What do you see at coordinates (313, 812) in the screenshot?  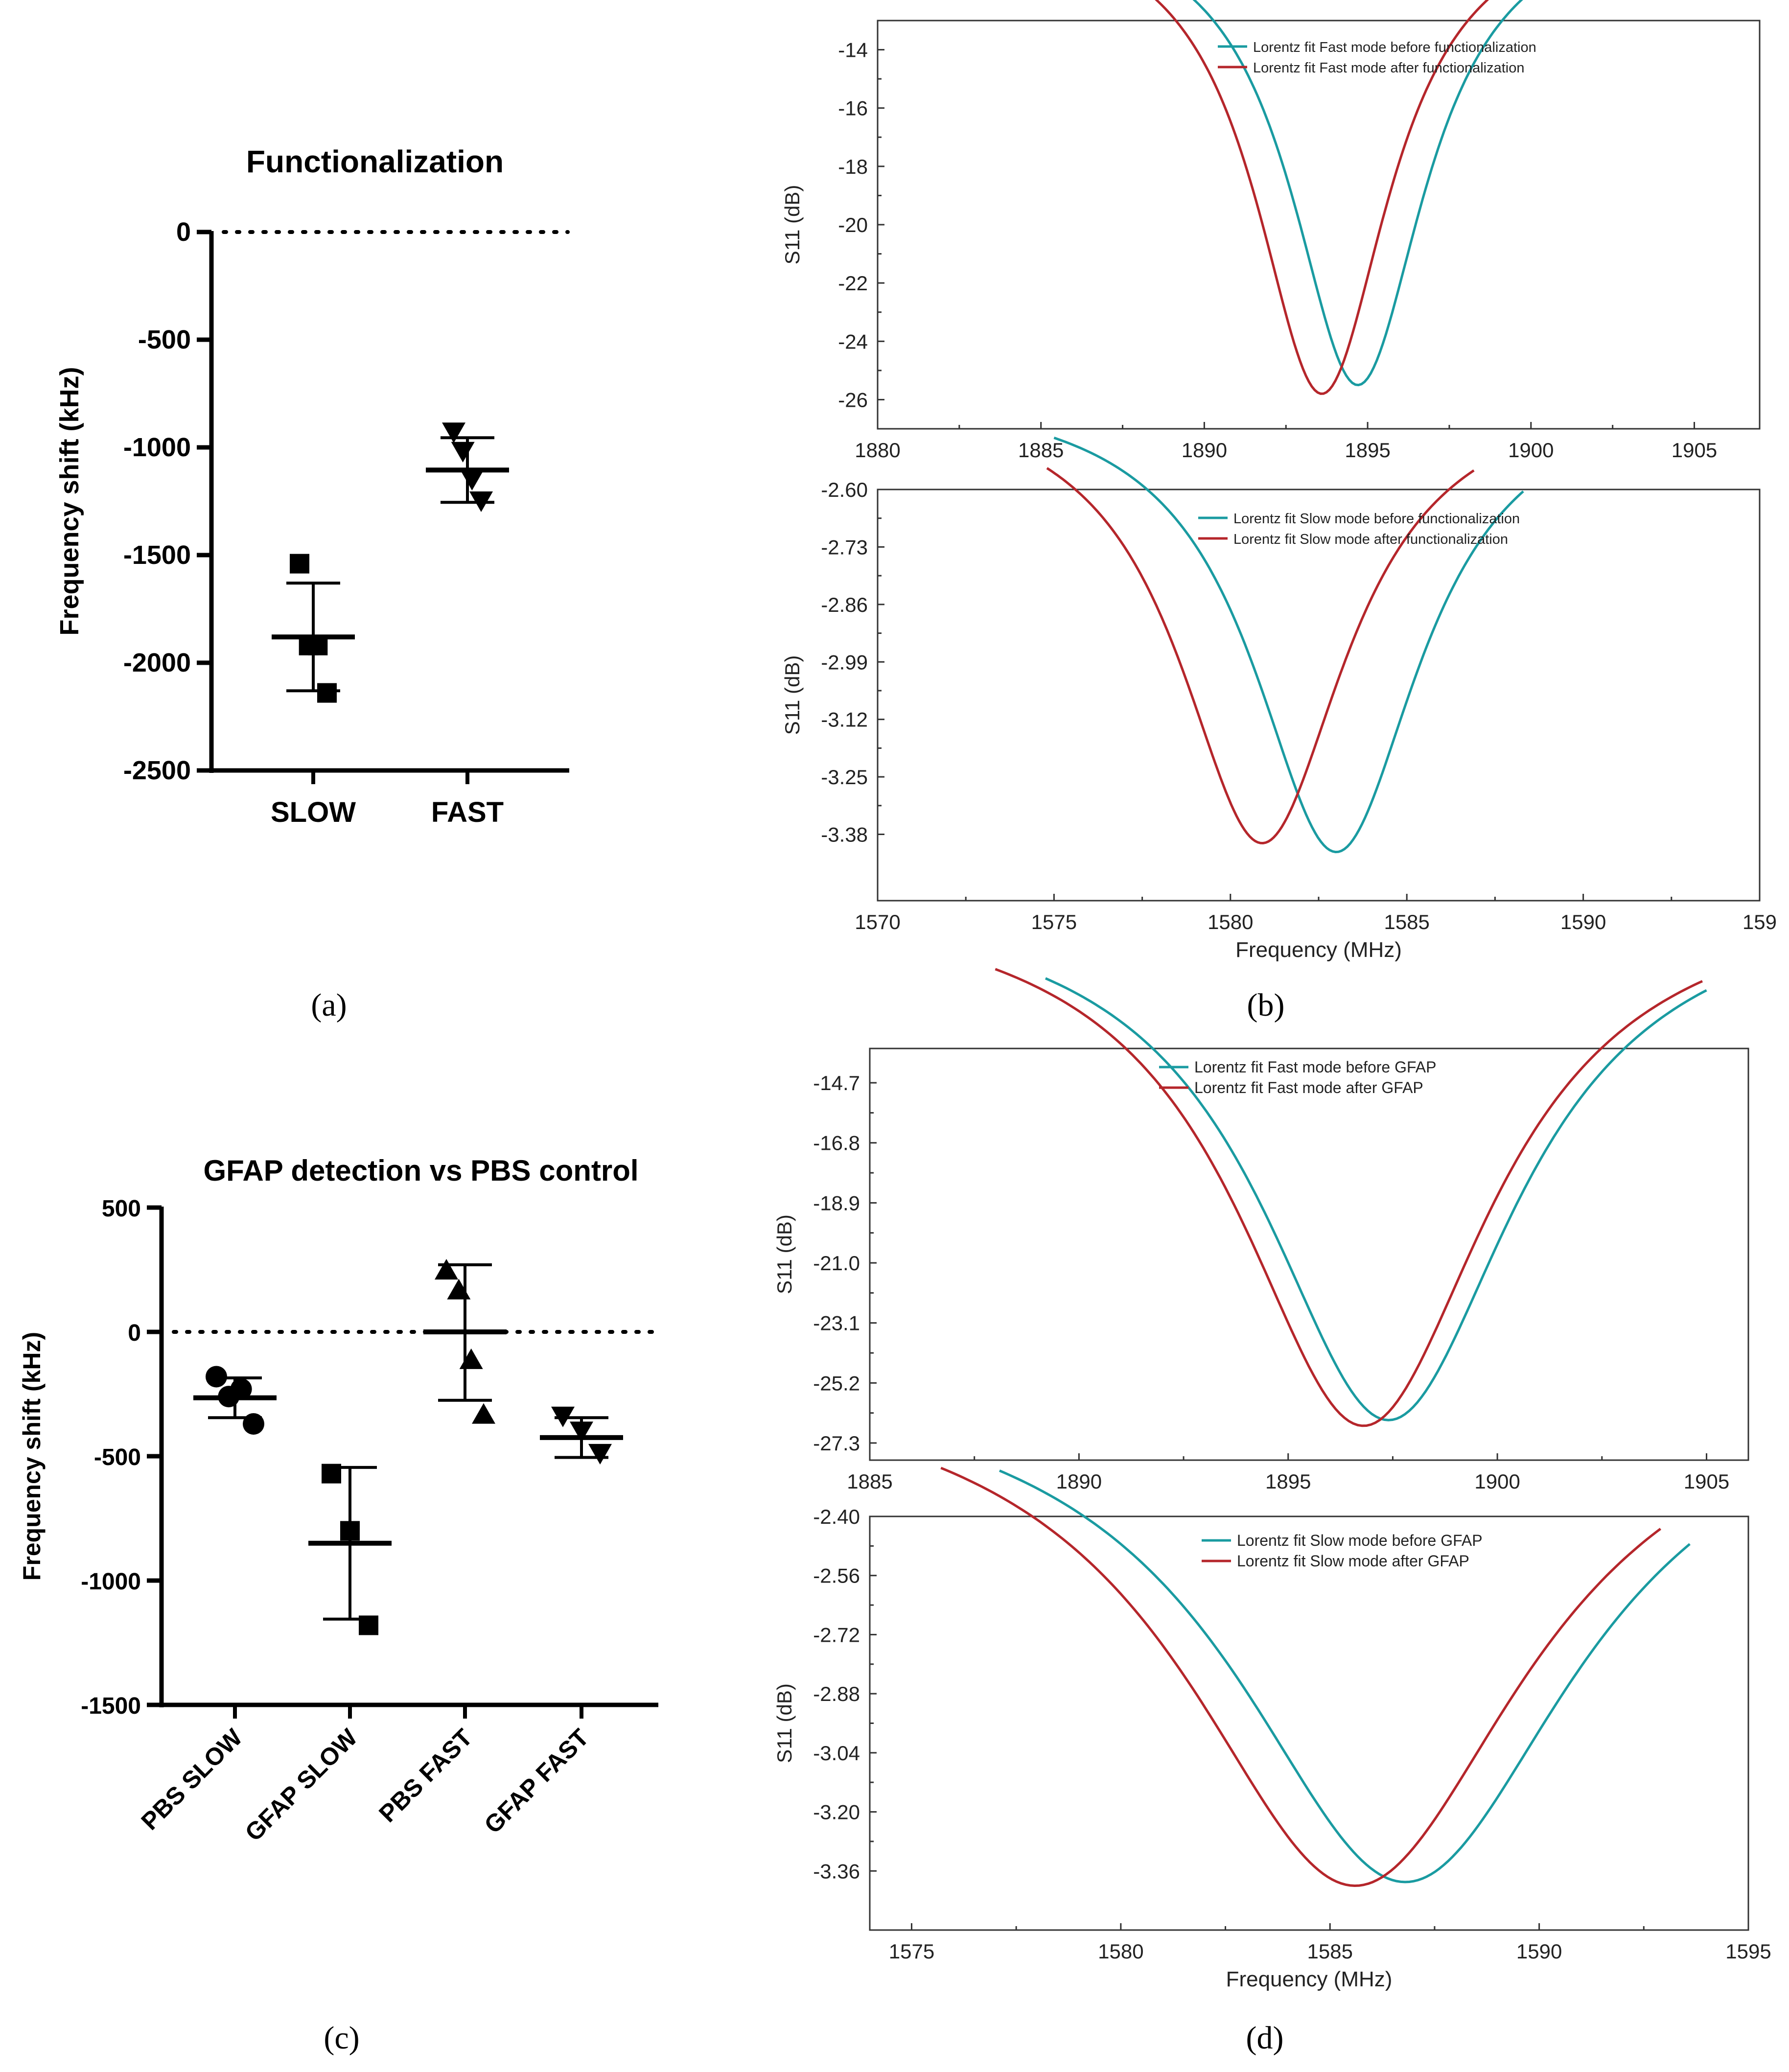 I see `x-category-label: SLOW` at bounding box center [313, 812].